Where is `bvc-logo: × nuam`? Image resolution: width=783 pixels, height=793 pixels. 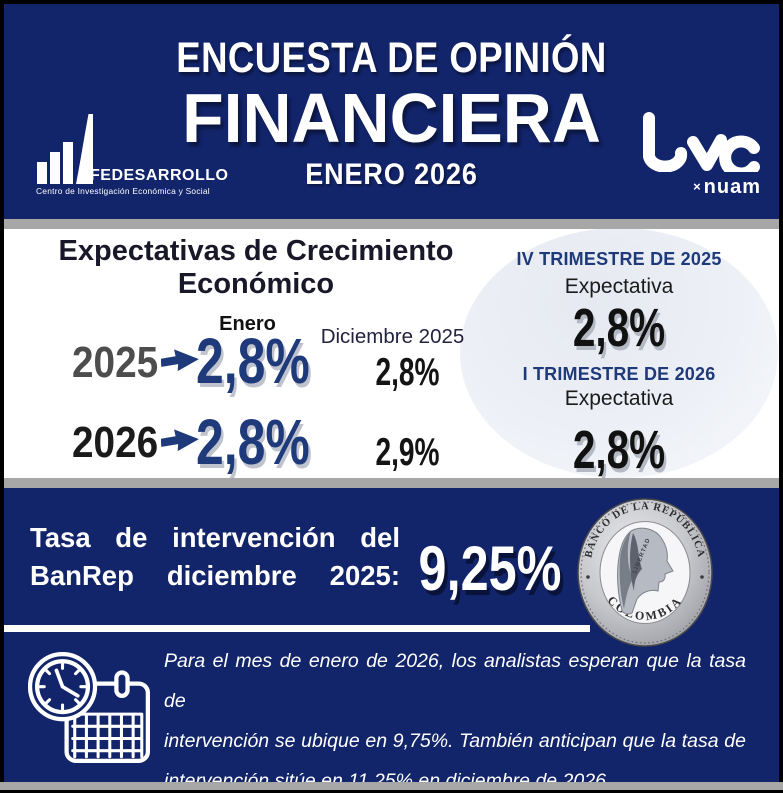
bvc-logo: × nuam is located at coordinates (702, 158).